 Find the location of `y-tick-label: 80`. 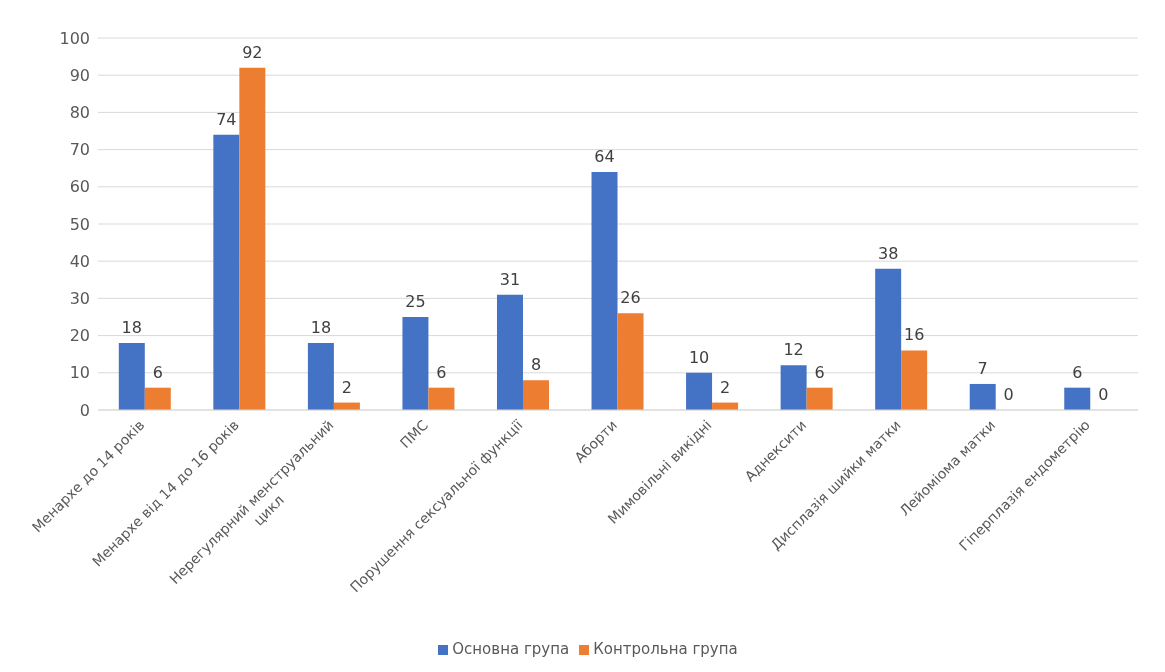

y-tick-label: 80 is located at coordinates (79, 113).